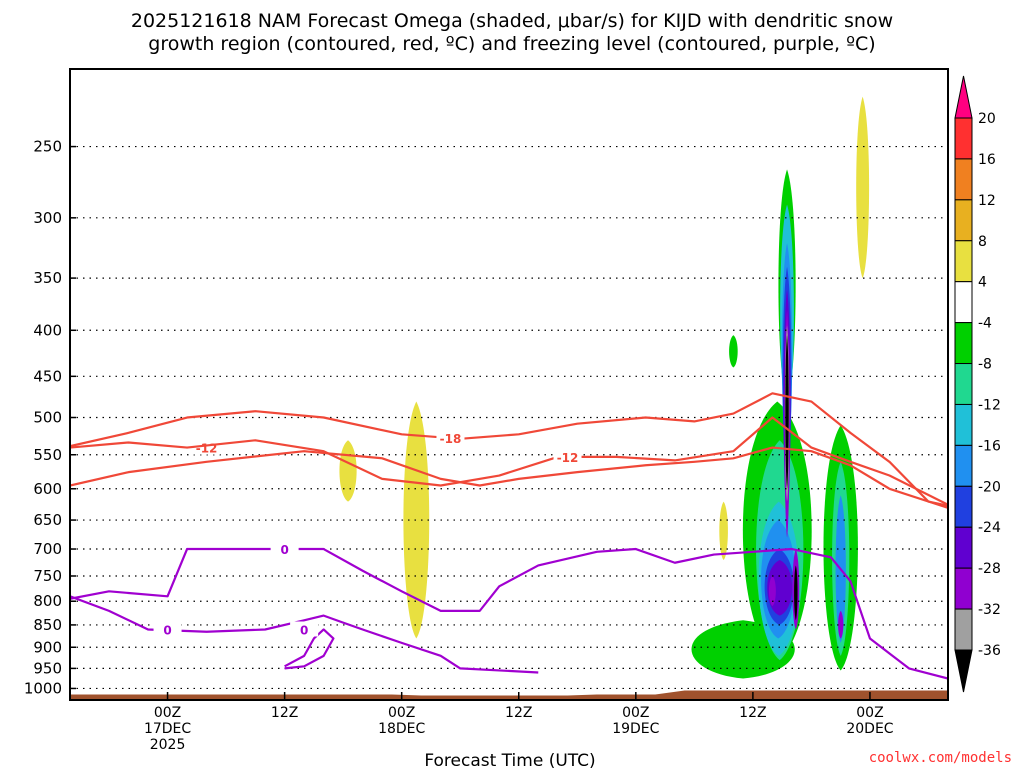  Describe the element at coordinates (47, 668) in the screenshot. I see `ytick-label-950: 950` at that location.